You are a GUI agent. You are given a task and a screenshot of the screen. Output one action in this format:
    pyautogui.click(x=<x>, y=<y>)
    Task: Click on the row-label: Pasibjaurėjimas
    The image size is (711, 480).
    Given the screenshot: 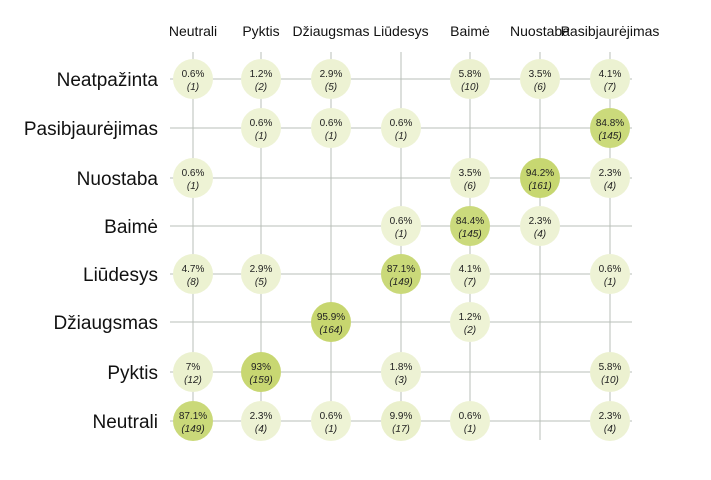 What is the action you would take?
    pyautogui.click(x=91, y=129)
    